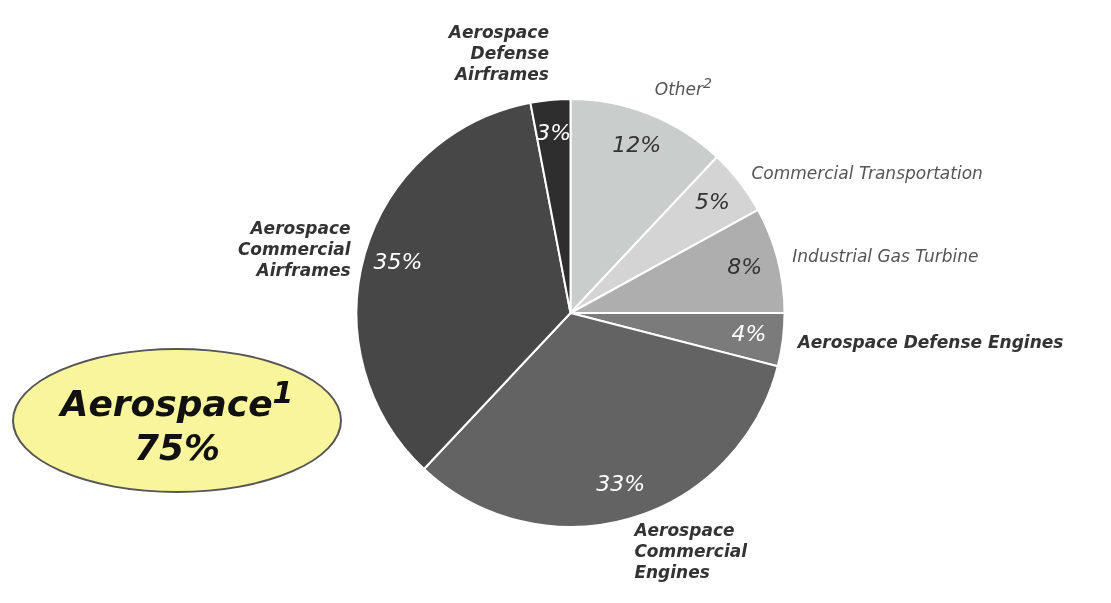 This screenshot has width=1111, height=603. I want to click on ellipse-callout: Aerospace$^{1}$ 75%, so click(177, 420).